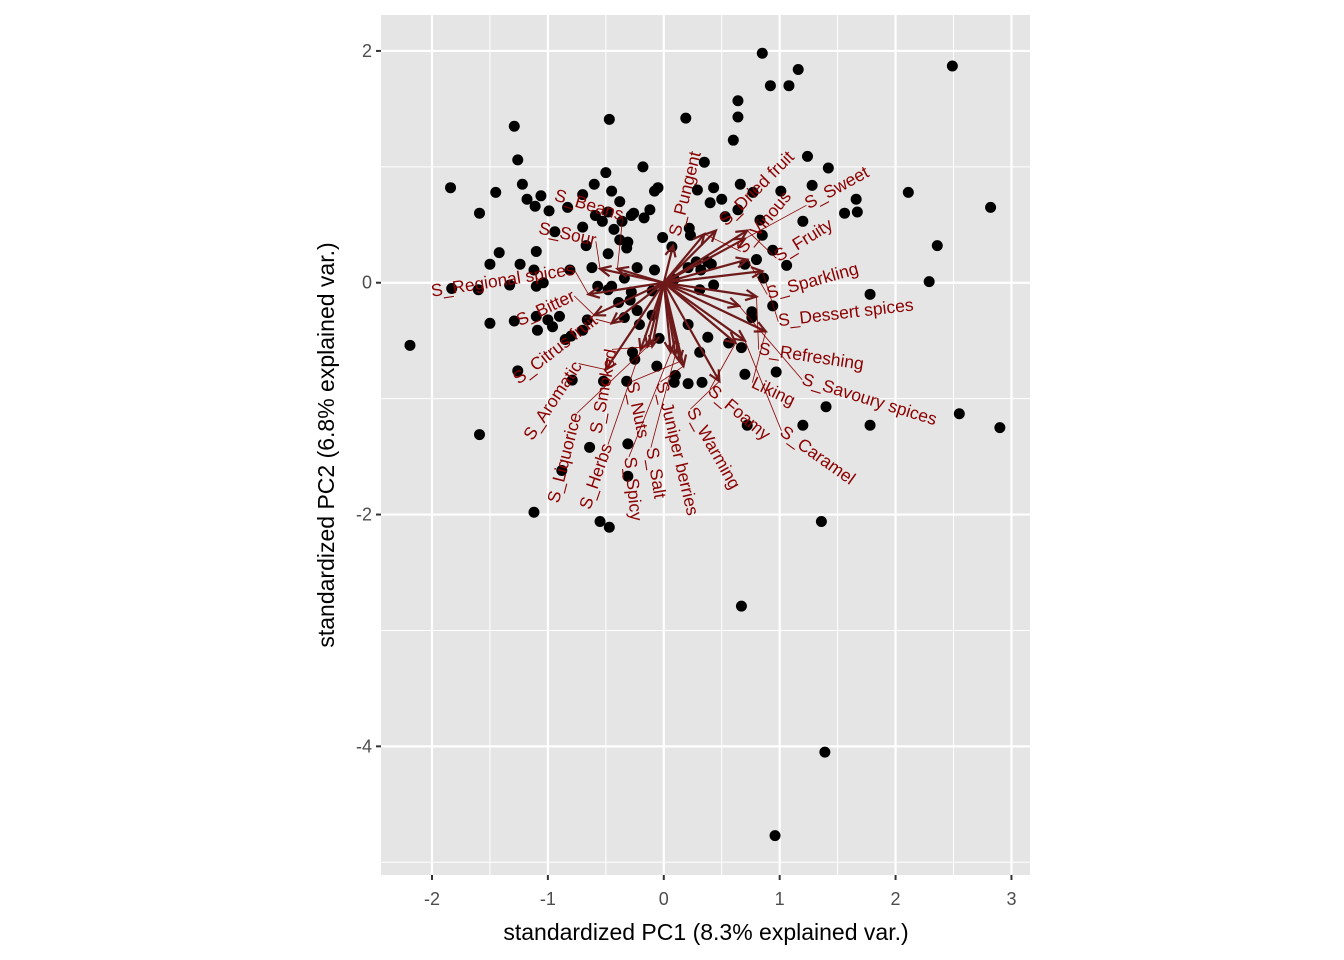 The height and width of the screenshot is (960, 1344). I want to click on arrowhead, so click(670, 250).